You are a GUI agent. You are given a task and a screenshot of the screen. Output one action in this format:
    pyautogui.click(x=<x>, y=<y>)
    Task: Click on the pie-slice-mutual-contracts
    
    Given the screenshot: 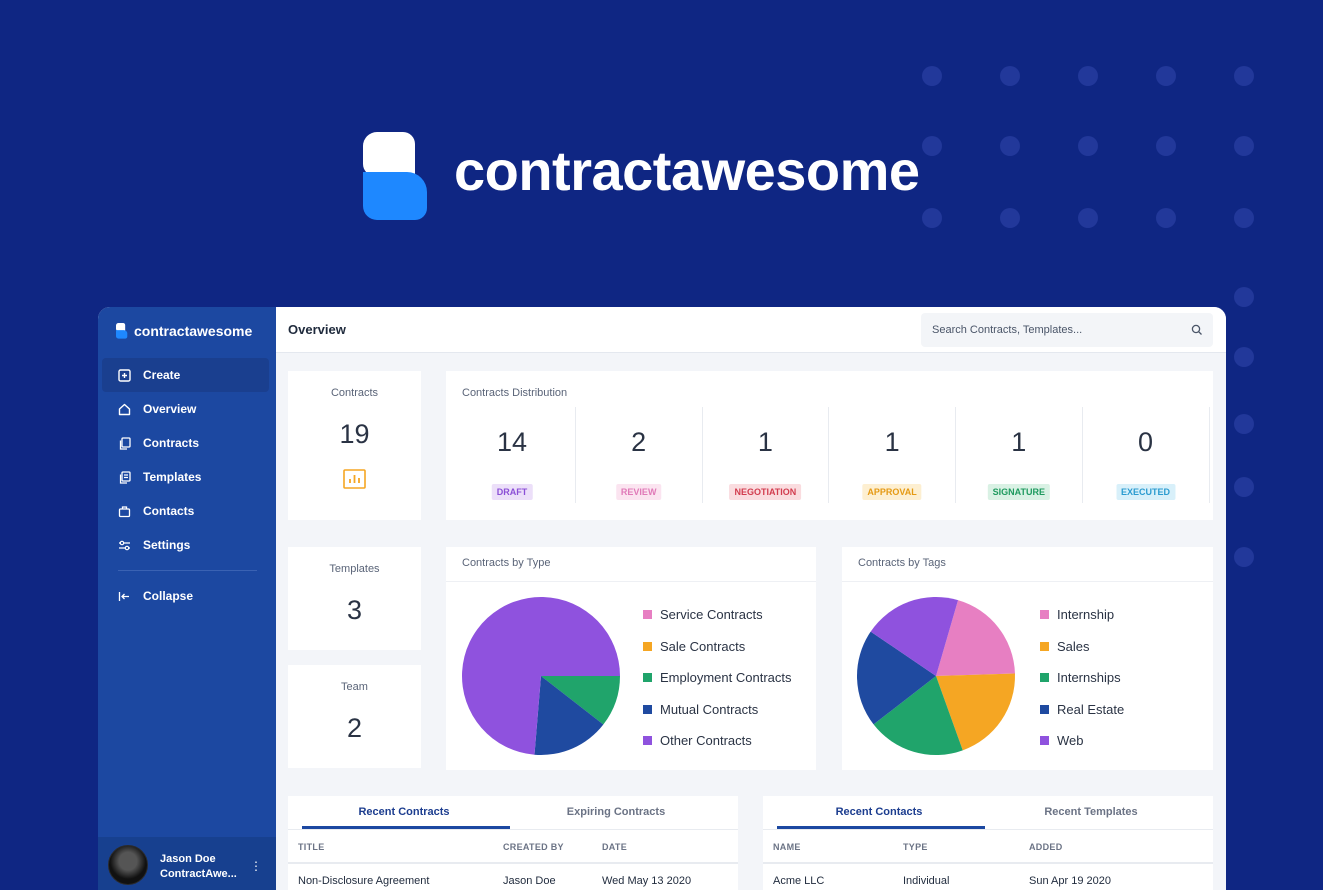 What is the action you would take?
    pyautogui.click(x=569, y=715)
    